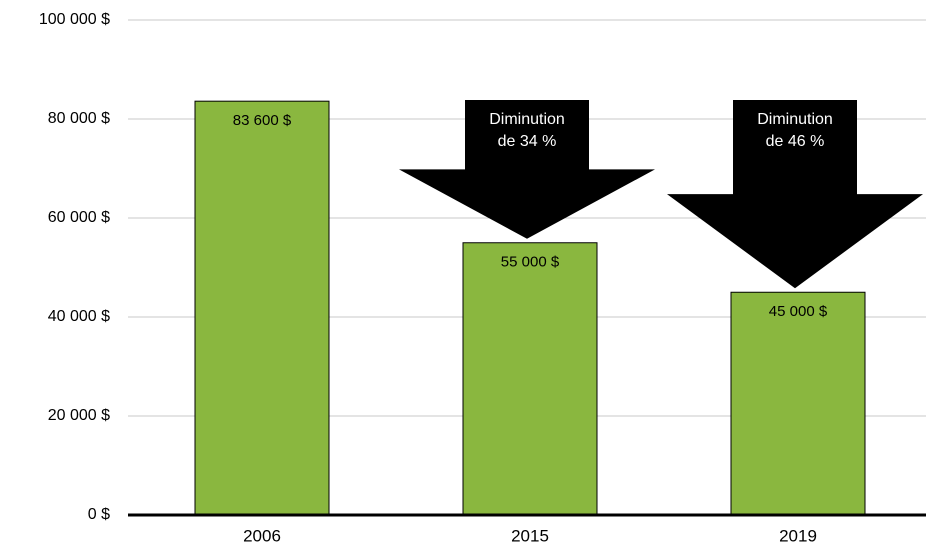 The width and height of the screenshot is (931, 551). What do you see at coordinates (798, 535) in the screenshot?
I see `x-tick-label: 2019` at bounding box center [798, 535].